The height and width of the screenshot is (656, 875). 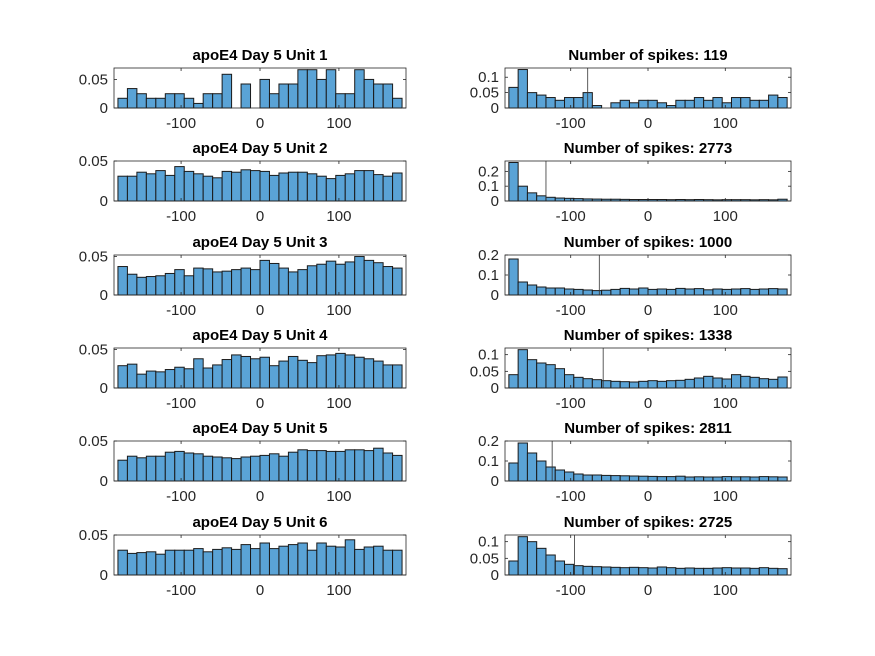 I want to click on x-tick-label: 0, so click(x=260, y=123).